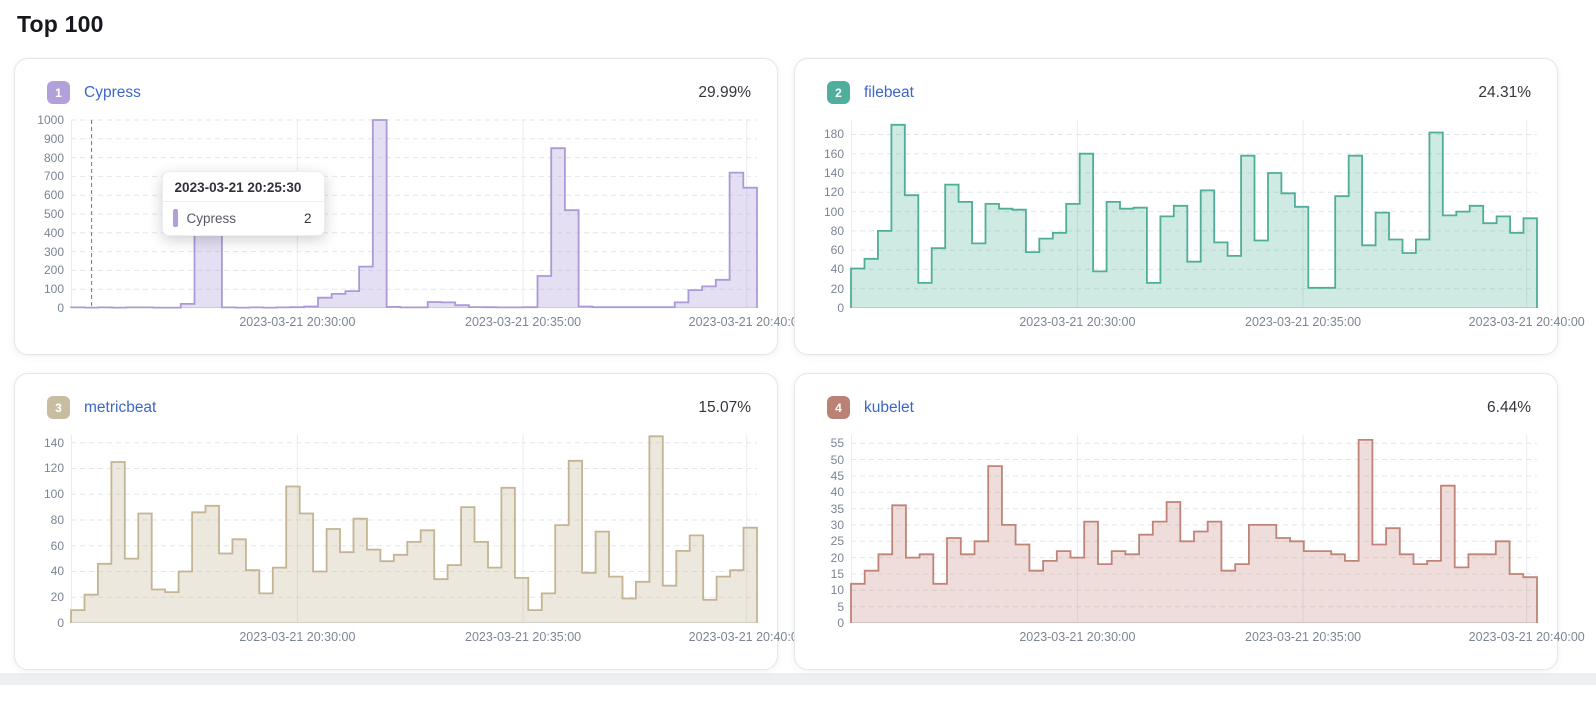 The image size is (1596, 713). What do you see at coordinates (724, 92) in the screenshot?
I see `percent-value: 29.99%` at bounding box center [724, 92].